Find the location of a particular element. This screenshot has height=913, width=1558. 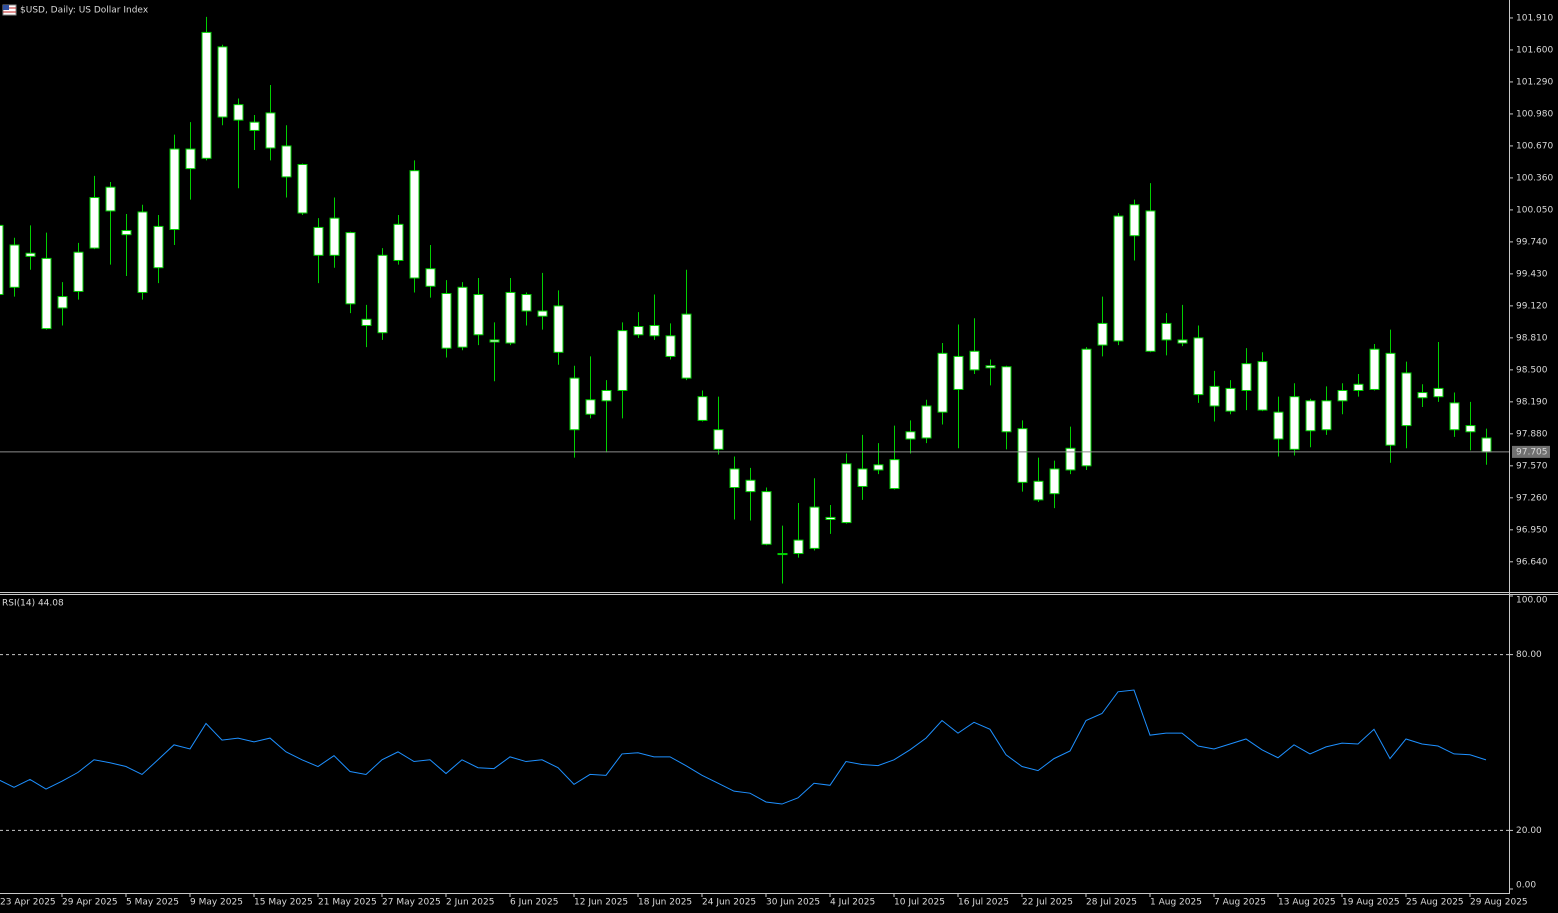

x-tick-label: 7 Aug 2025 is located at coordinates (1240, 903).